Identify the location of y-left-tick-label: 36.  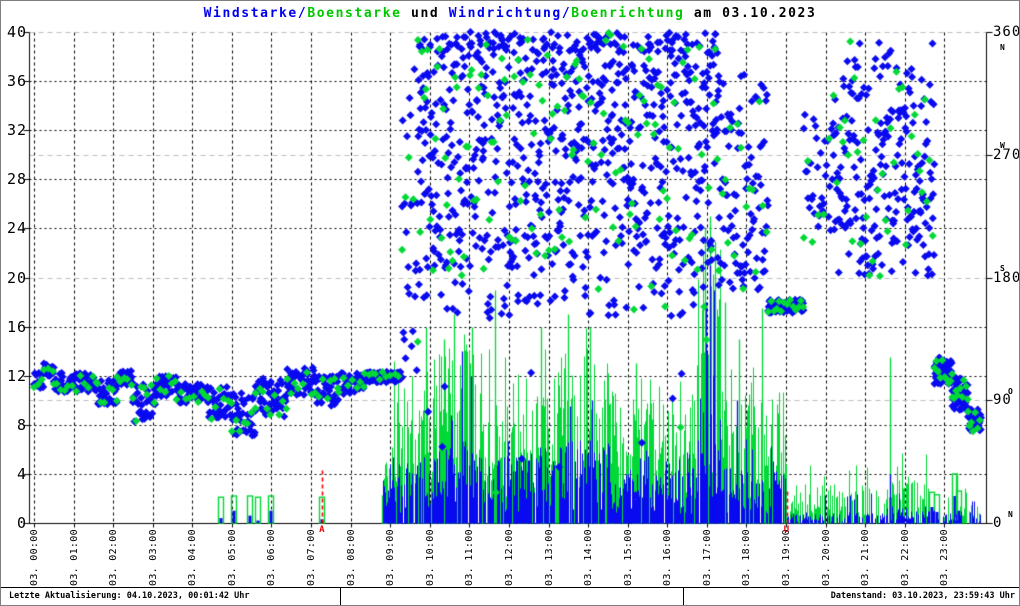
(16, 81).